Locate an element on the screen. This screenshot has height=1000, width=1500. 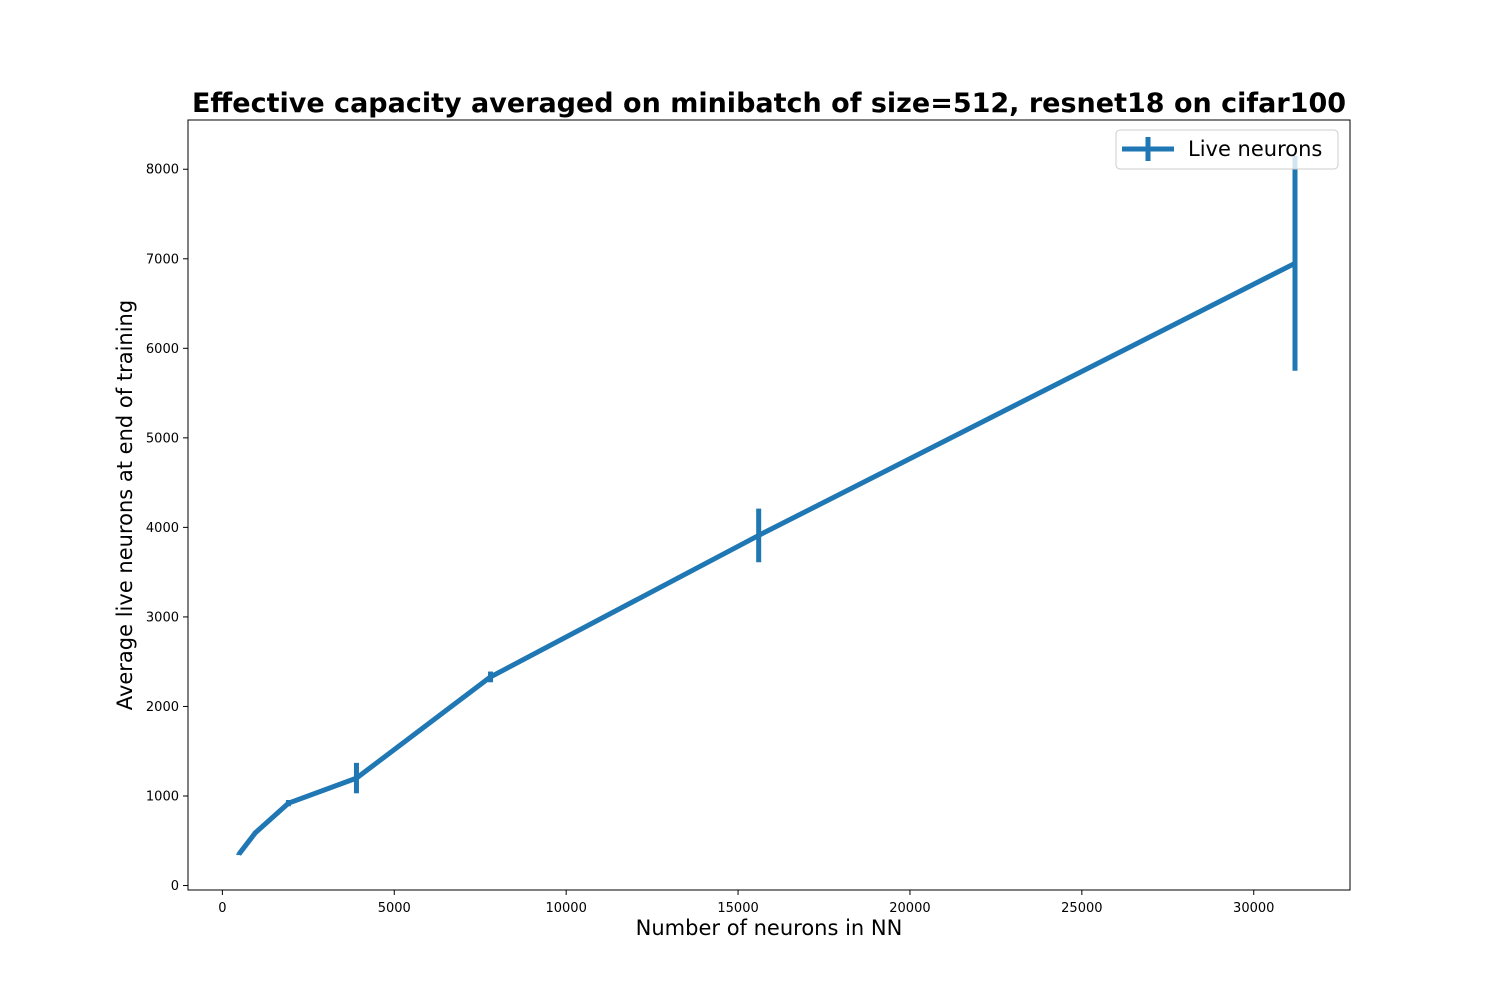
x-axis-label: Number of neurons in NN is located at coordinates (769, 928).